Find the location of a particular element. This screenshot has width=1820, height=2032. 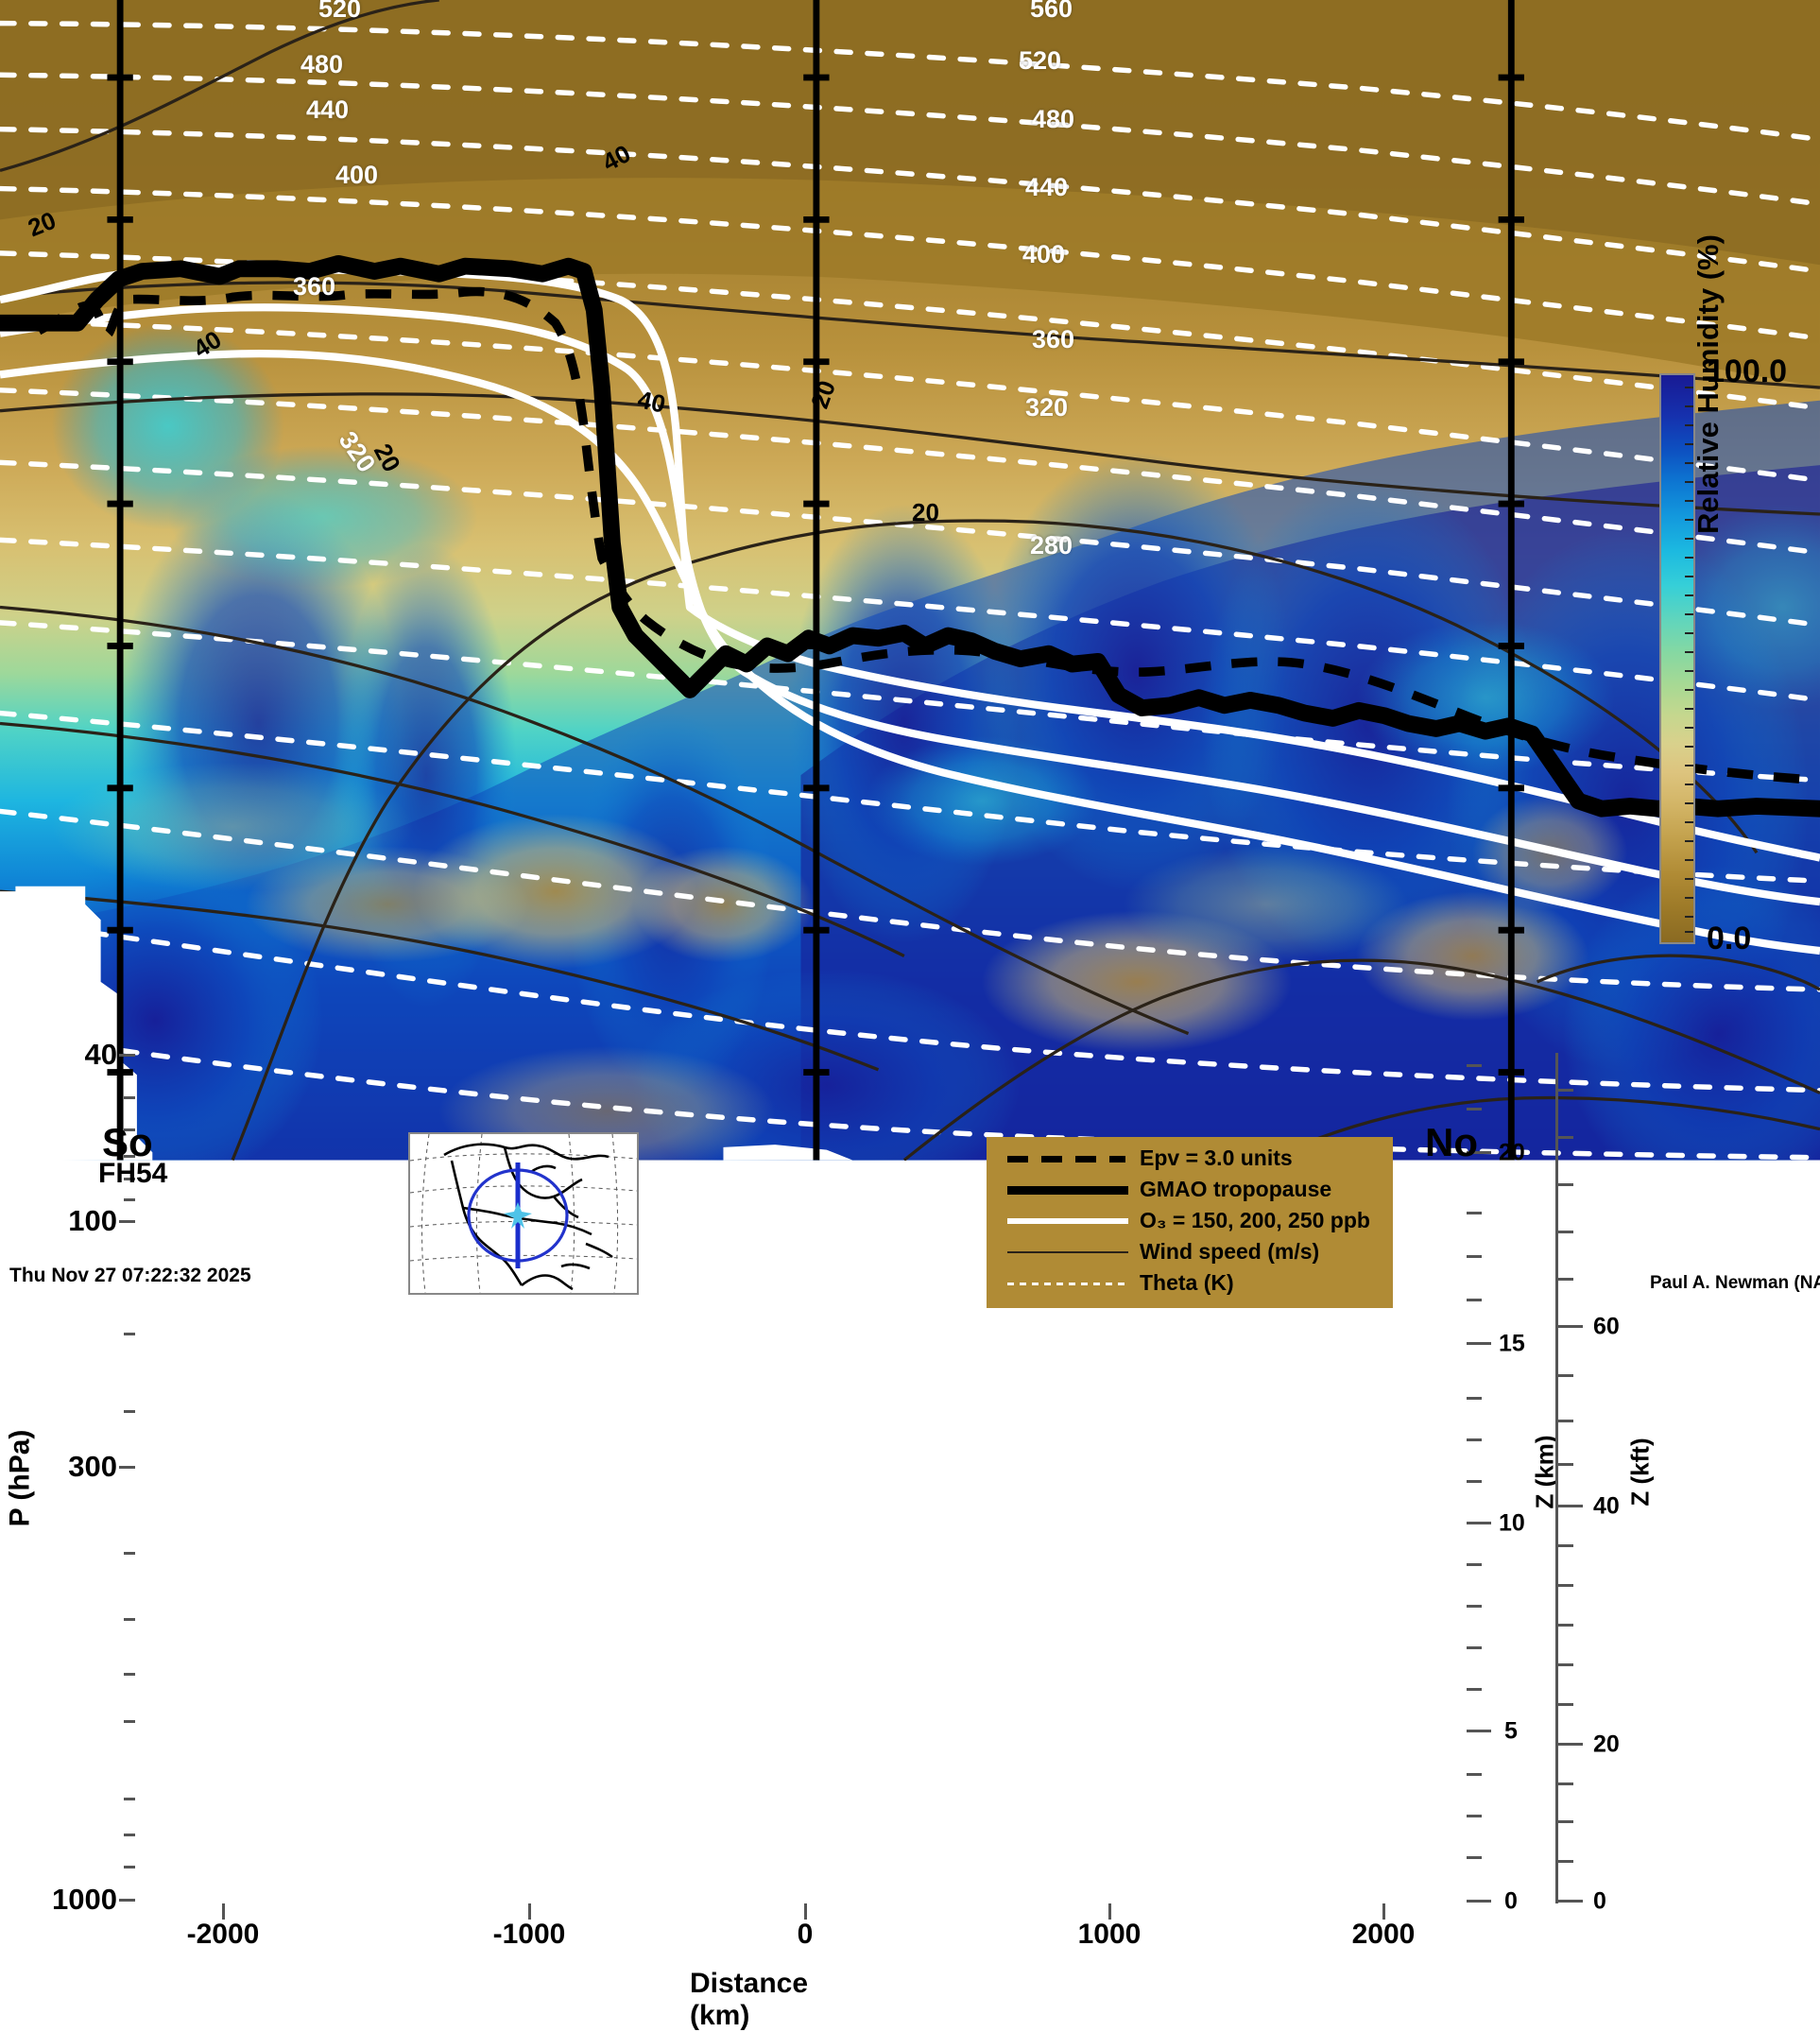

timestamp-label: Thu Nov 27 07:22:32 2025 is located at coordinates (130, 1275).